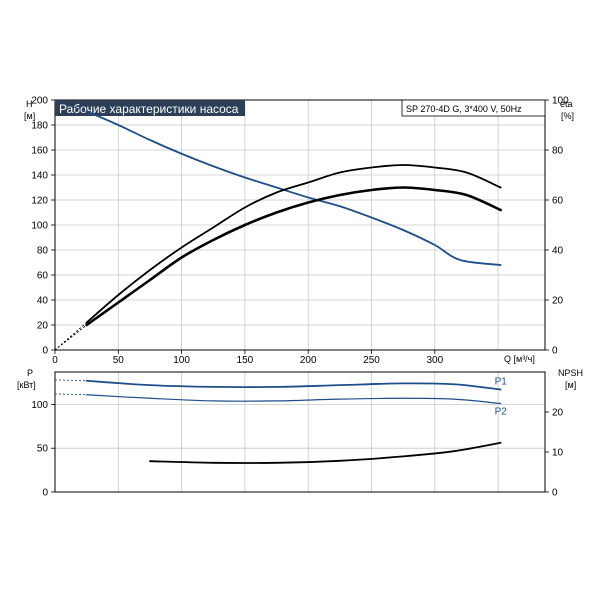  Describe the element at coordinates (558, 301) in the screenshot. I see `upper-right-tick-label-20: 20` at that location.